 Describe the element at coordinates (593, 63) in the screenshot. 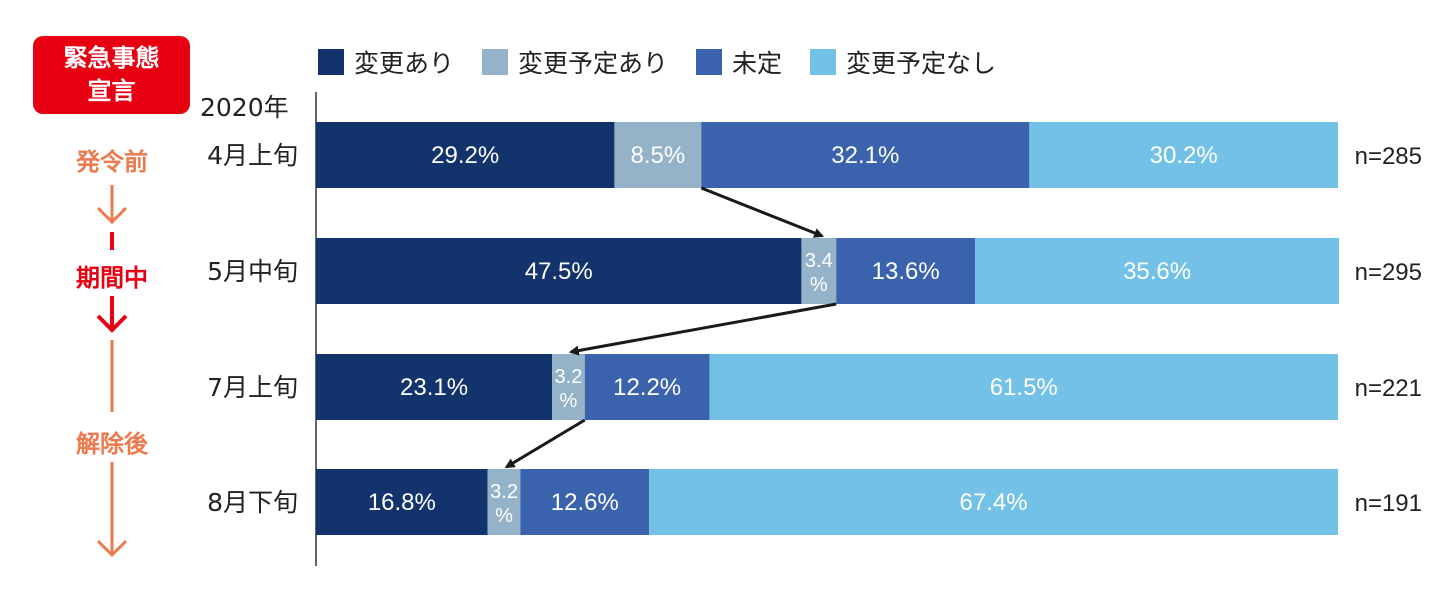

I see `legend-label-1: 変更予定あり` at that location.